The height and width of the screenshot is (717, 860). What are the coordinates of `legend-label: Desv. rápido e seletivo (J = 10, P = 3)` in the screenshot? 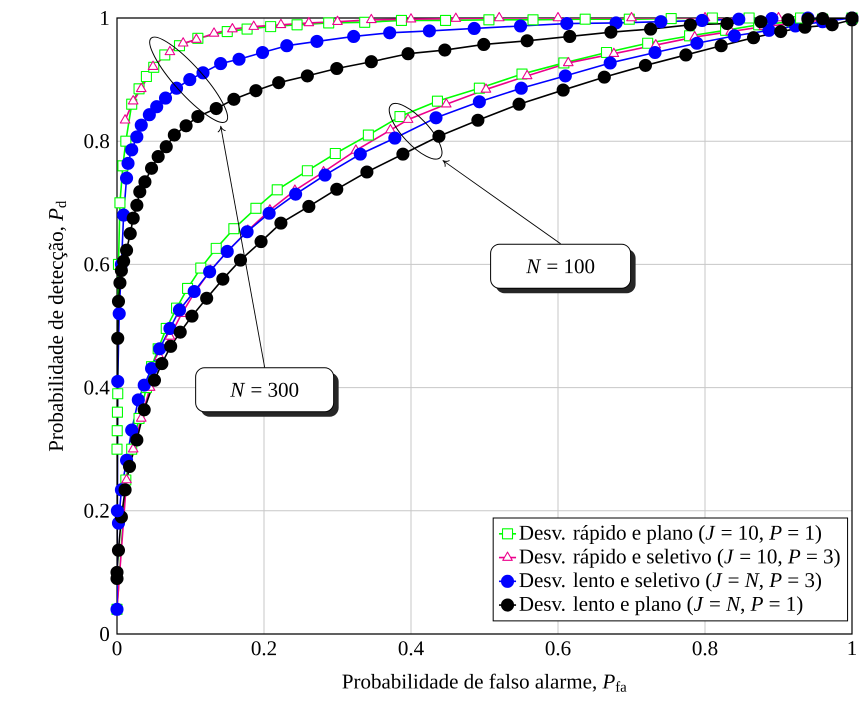 It's located at (679, 558).